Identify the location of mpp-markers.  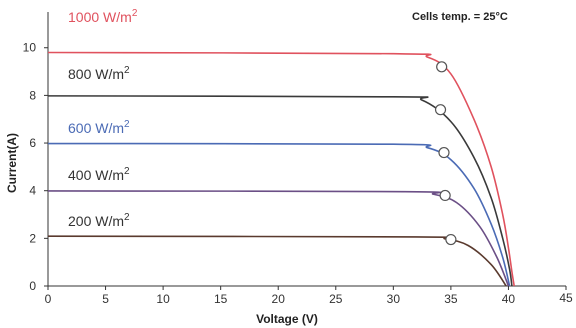
(445, 153).